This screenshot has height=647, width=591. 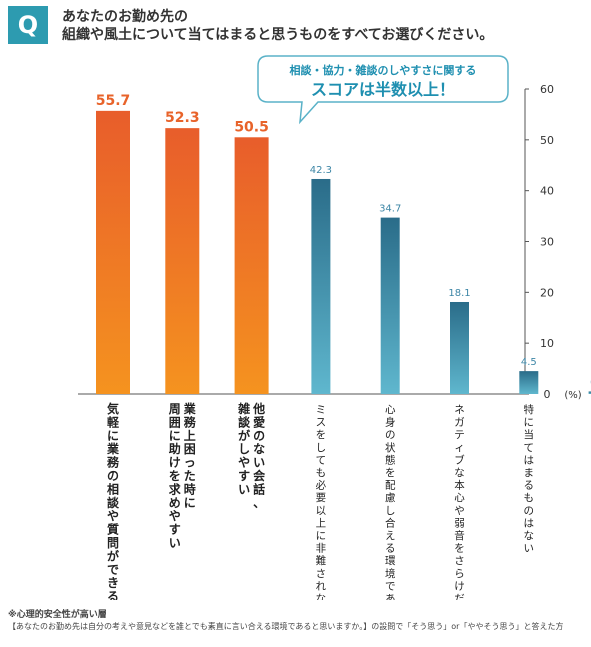 I want to click on y-tick-label: 10, so click(x=547, y=343).